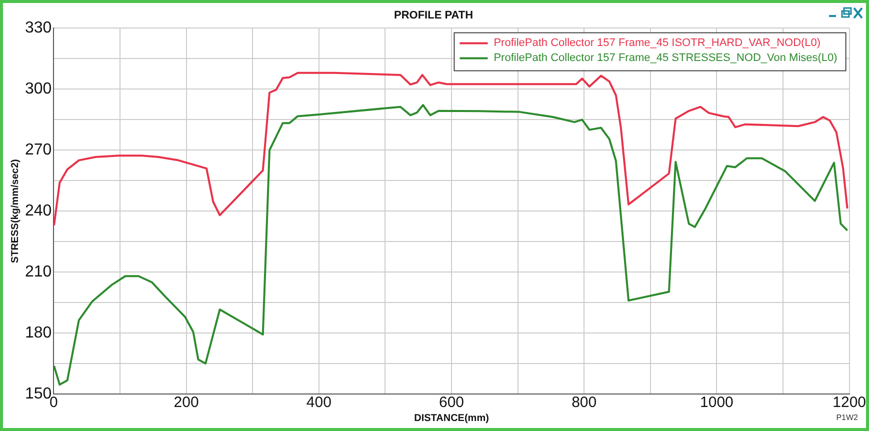 This screenshot has width=869, height=431. Describe the element at coordinates (54, 403) in the screenshot. I see `x-tick-label: 0` at that location.